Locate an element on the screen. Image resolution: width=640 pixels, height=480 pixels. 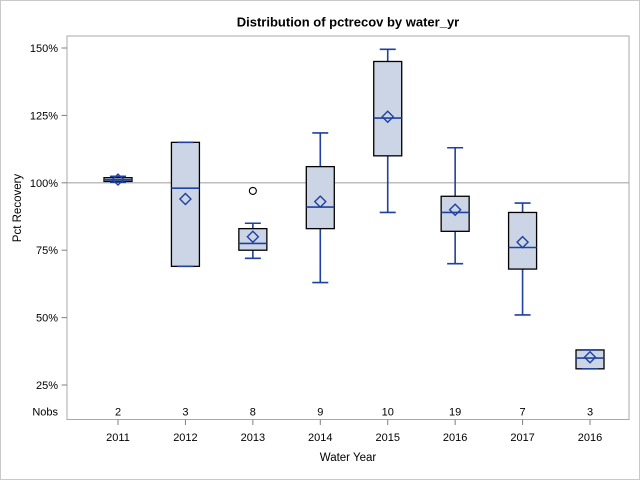
nobs-value: 2 is located at coordinates (118, 413).